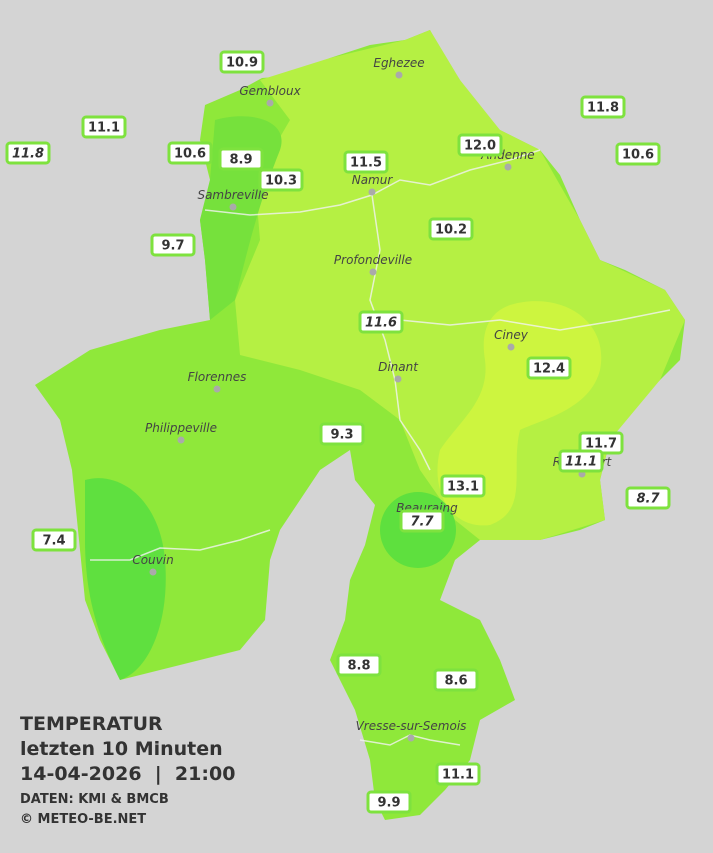 The height and width of the screenshot is (853, 713). Describe the element at coordinates (373, 180) in the screenshot. I see `city-label: Namur` at that location.